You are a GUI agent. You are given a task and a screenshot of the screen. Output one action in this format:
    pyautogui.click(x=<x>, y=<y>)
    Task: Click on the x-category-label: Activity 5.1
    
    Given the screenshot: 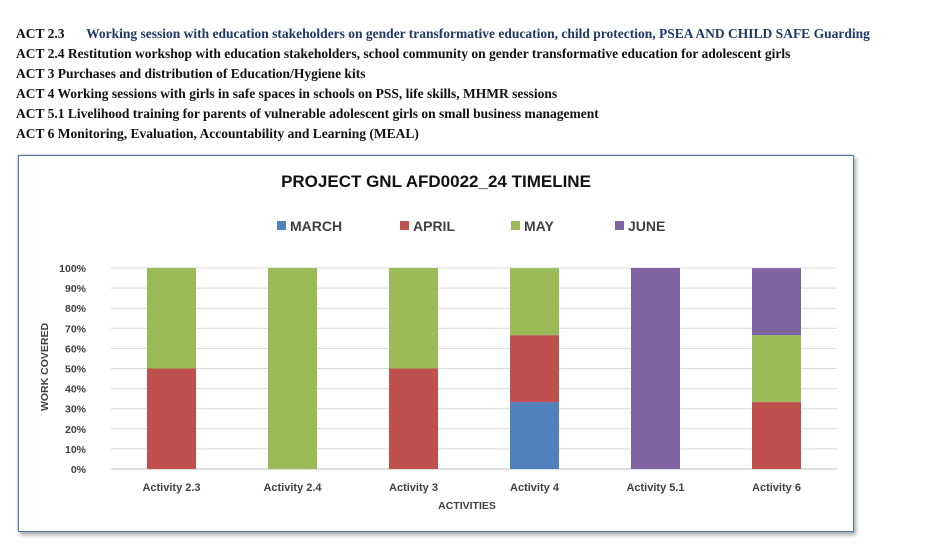 What is the action you would take?
    pyautogui.click(x=655, y=488)
    